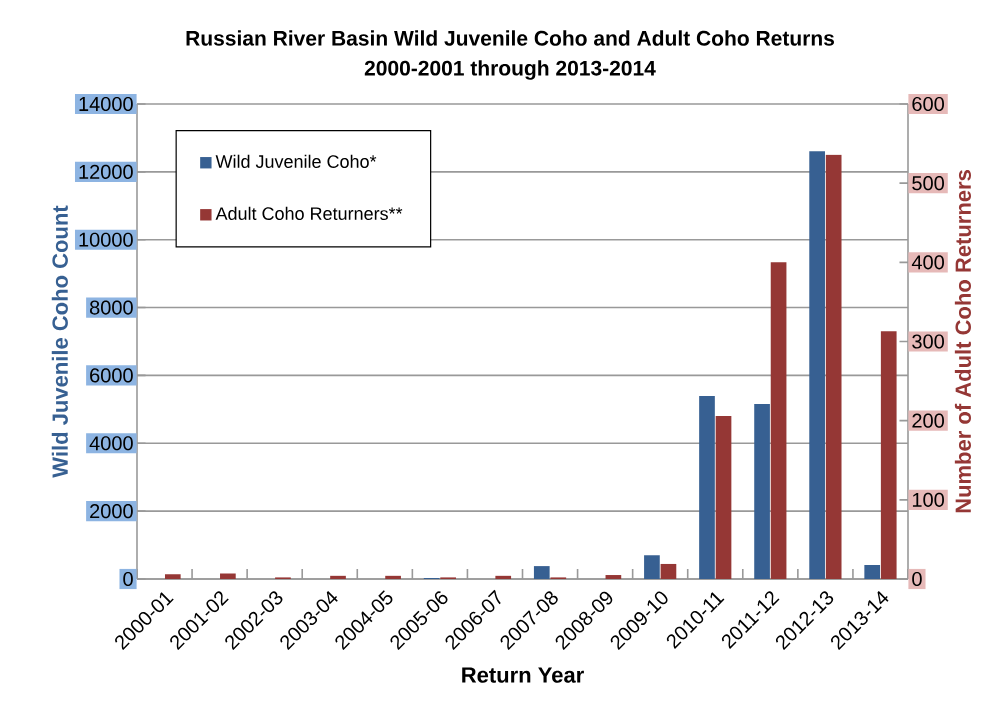  Describe the element at coordinates (523, 675) in the screenshot. I see `x-axis-title: Return Year` at that location.